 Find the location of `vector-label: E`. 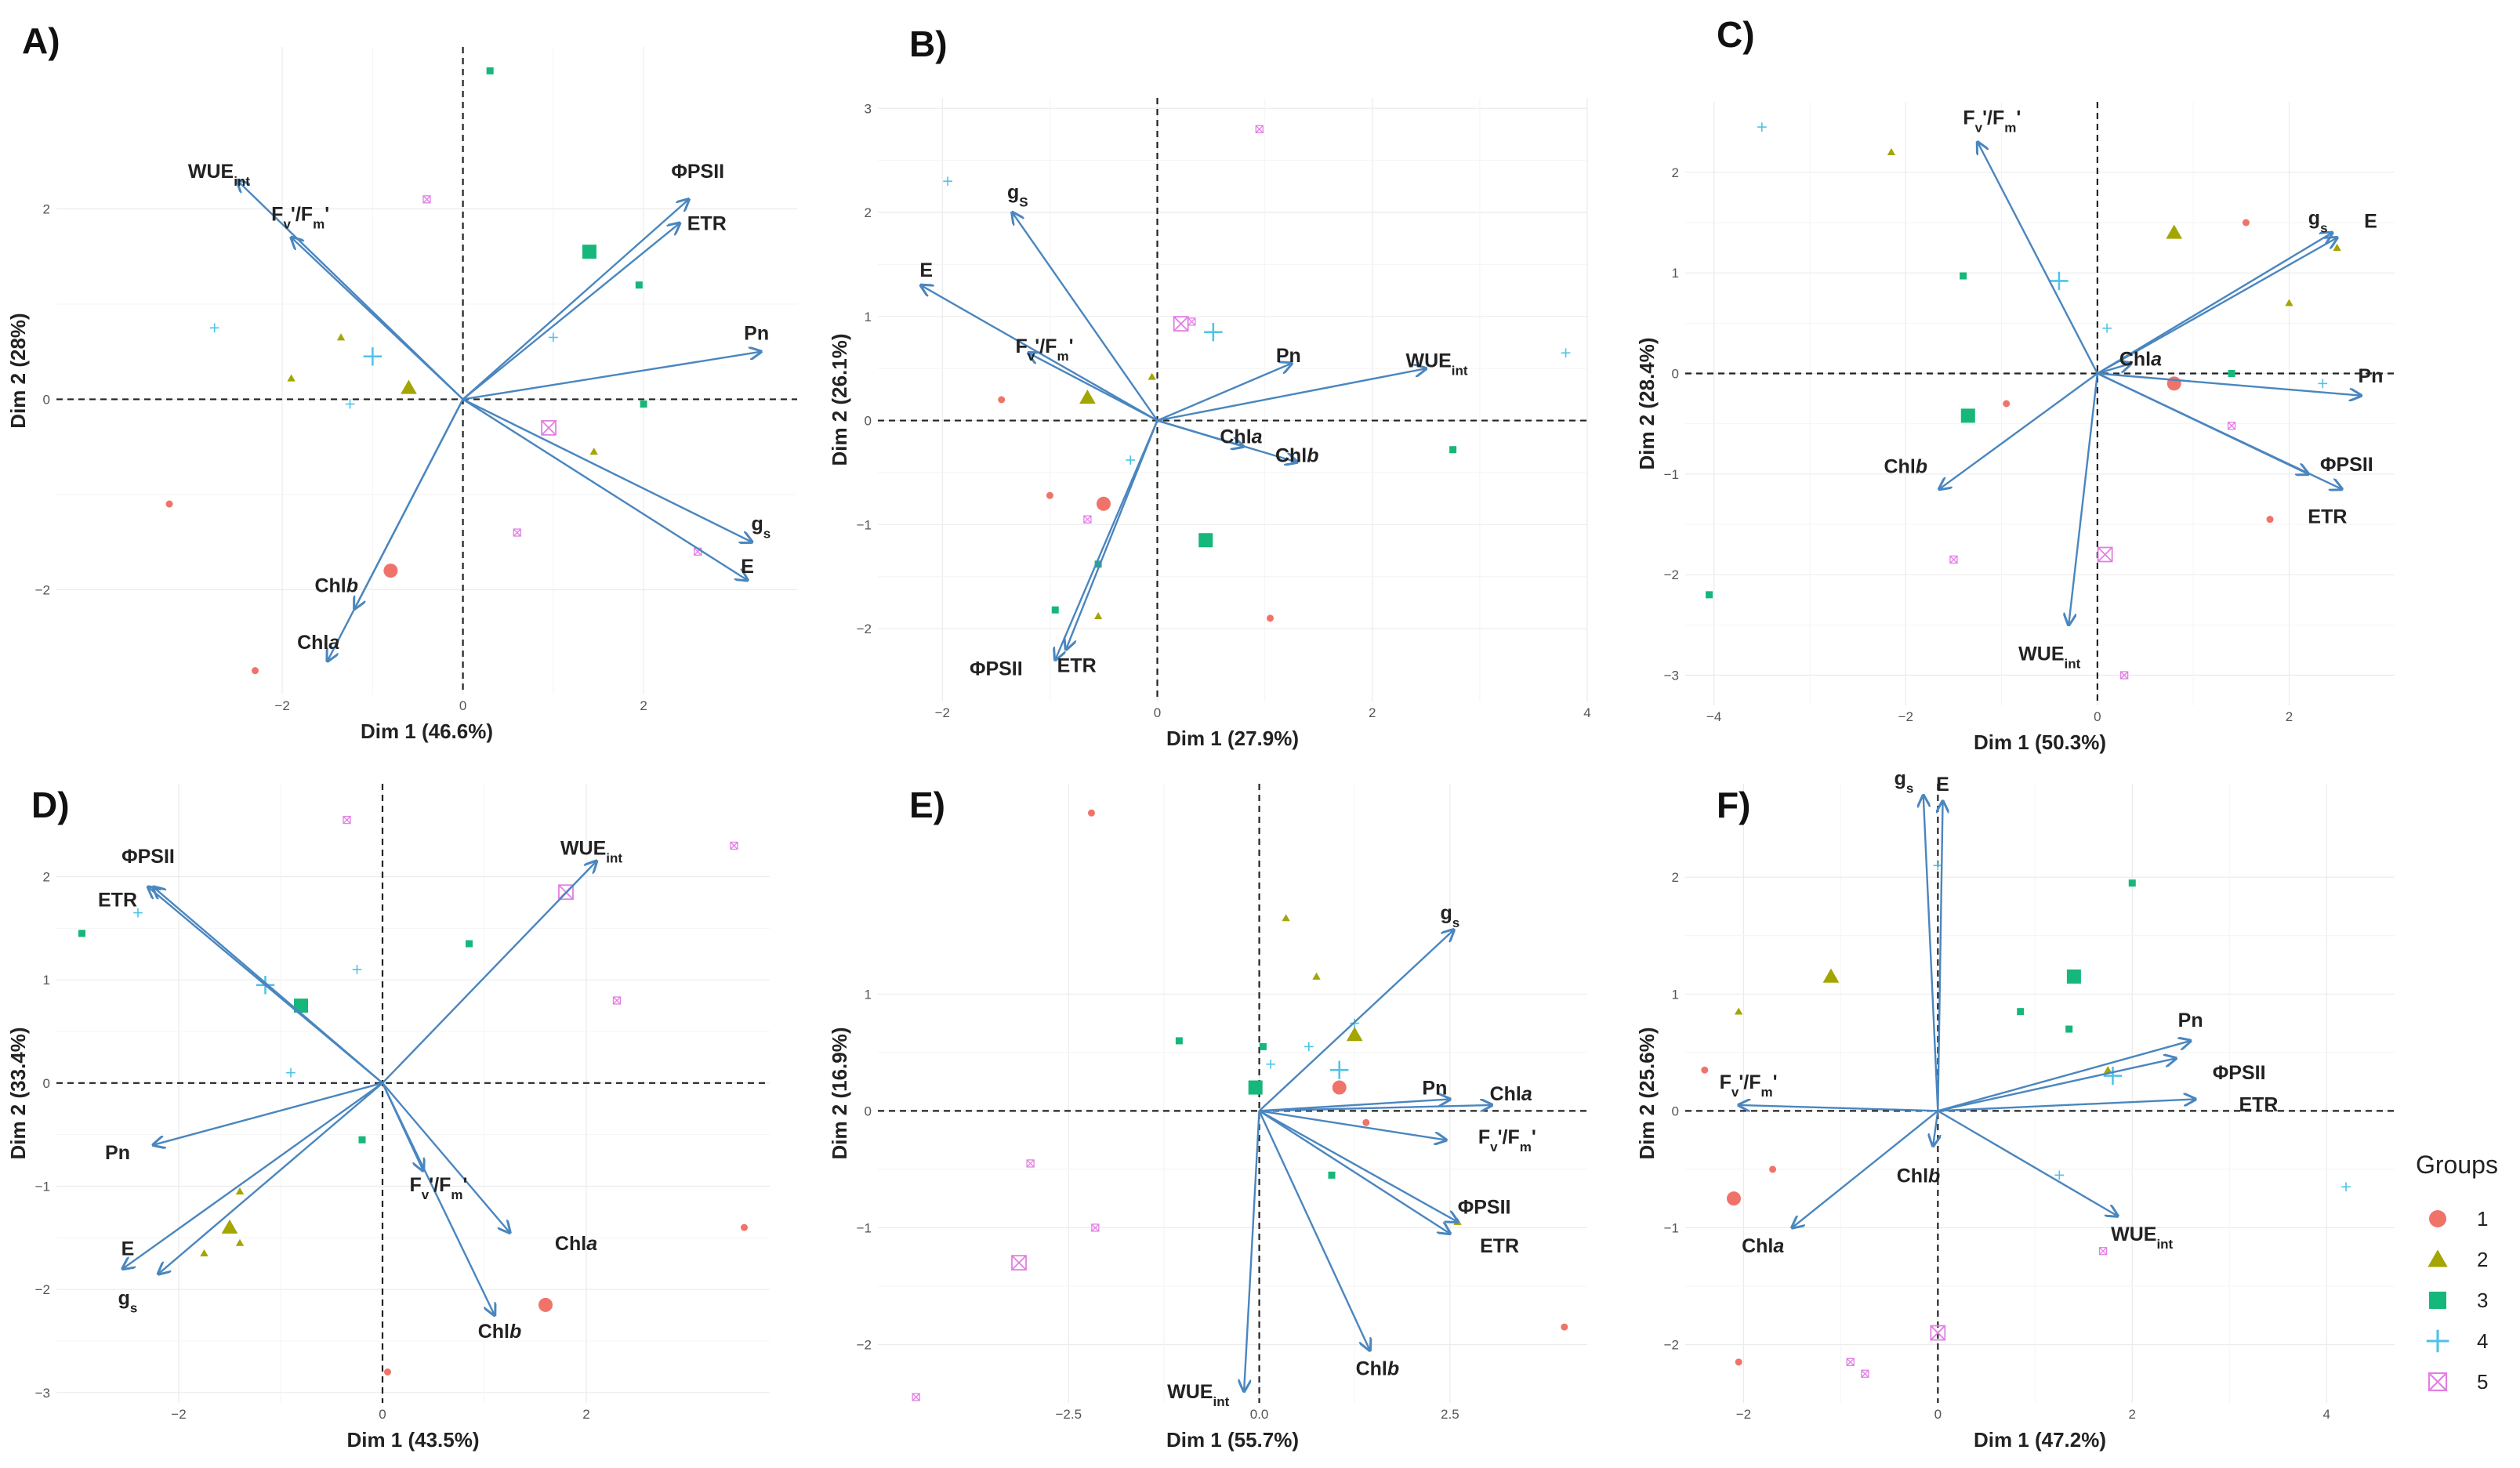

vector-label: E is located at coordinates (926, 270).